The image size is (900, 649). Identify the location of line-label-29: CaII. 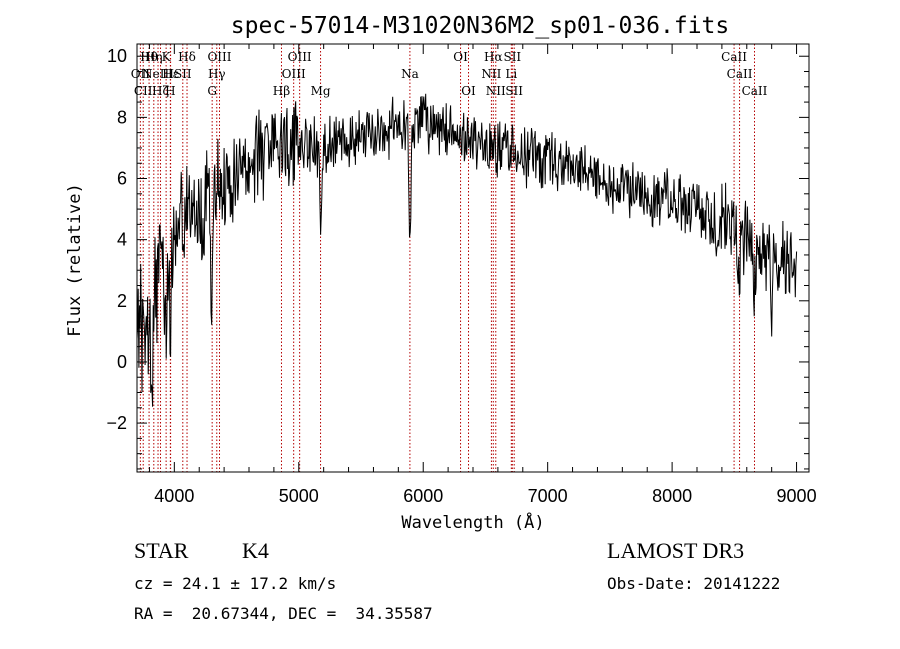
(755, 91).